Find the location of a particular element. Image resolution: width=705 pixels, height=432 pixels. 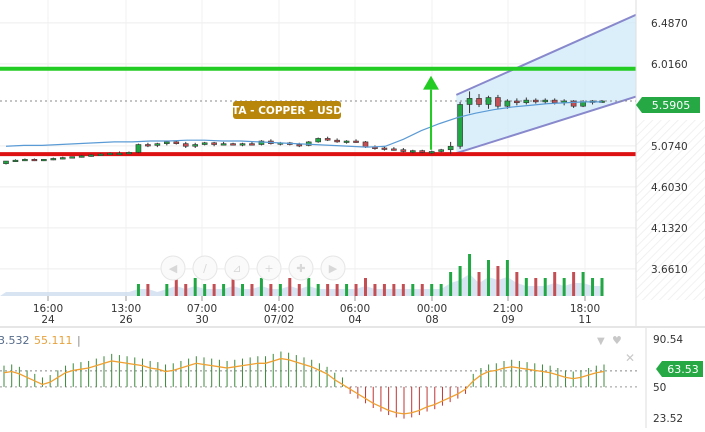

chart-title: TA - COPPER - USD is located at coordinates (287, 111).